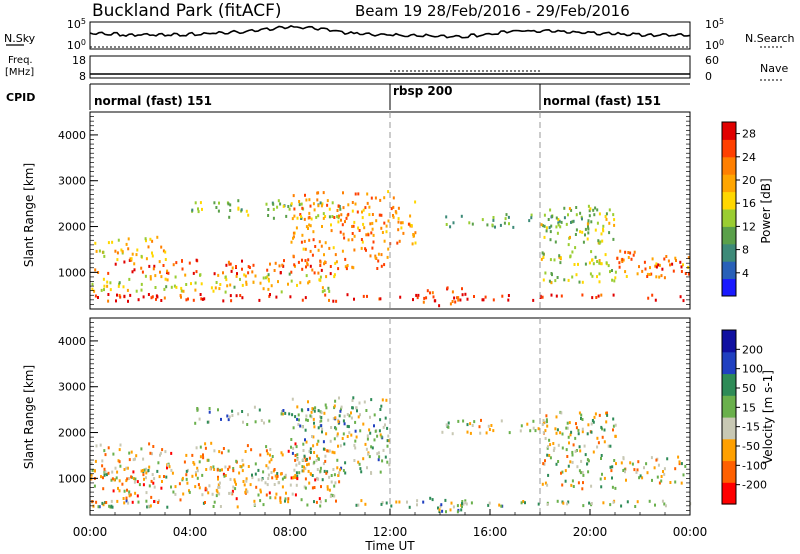 The image size is (800, 554). I want to click on colorbar-tick-label: 16, so click(749, 203).